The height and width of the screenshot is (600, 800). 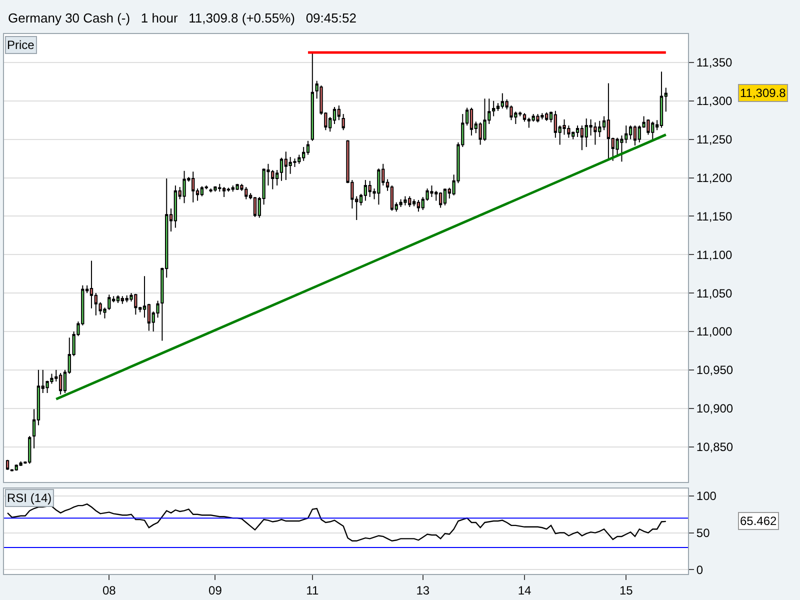 What do you see at coordinates (714, 255) in the screenshot?
I see `y-tick-label: 11,100` at bounding box center [714, 255].